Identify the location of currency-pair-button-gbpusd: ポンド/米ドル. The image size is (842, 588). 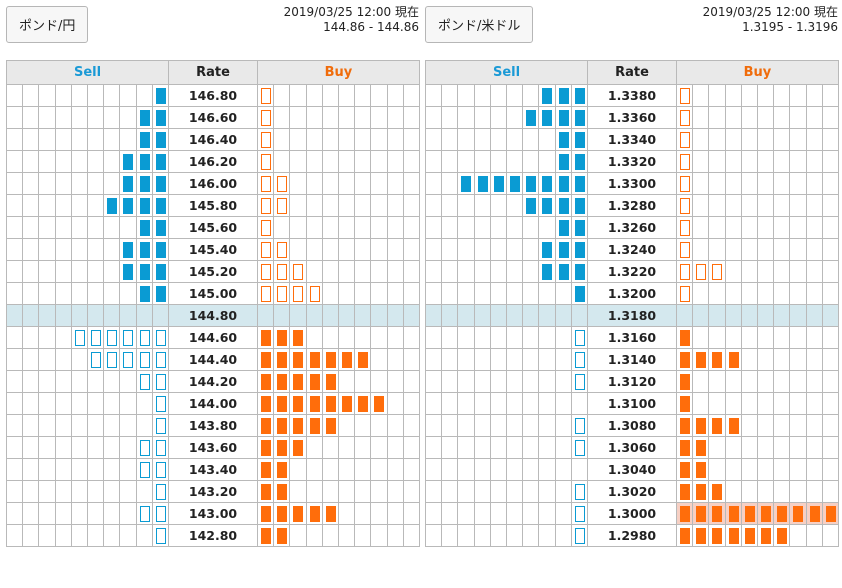
(479, 24).